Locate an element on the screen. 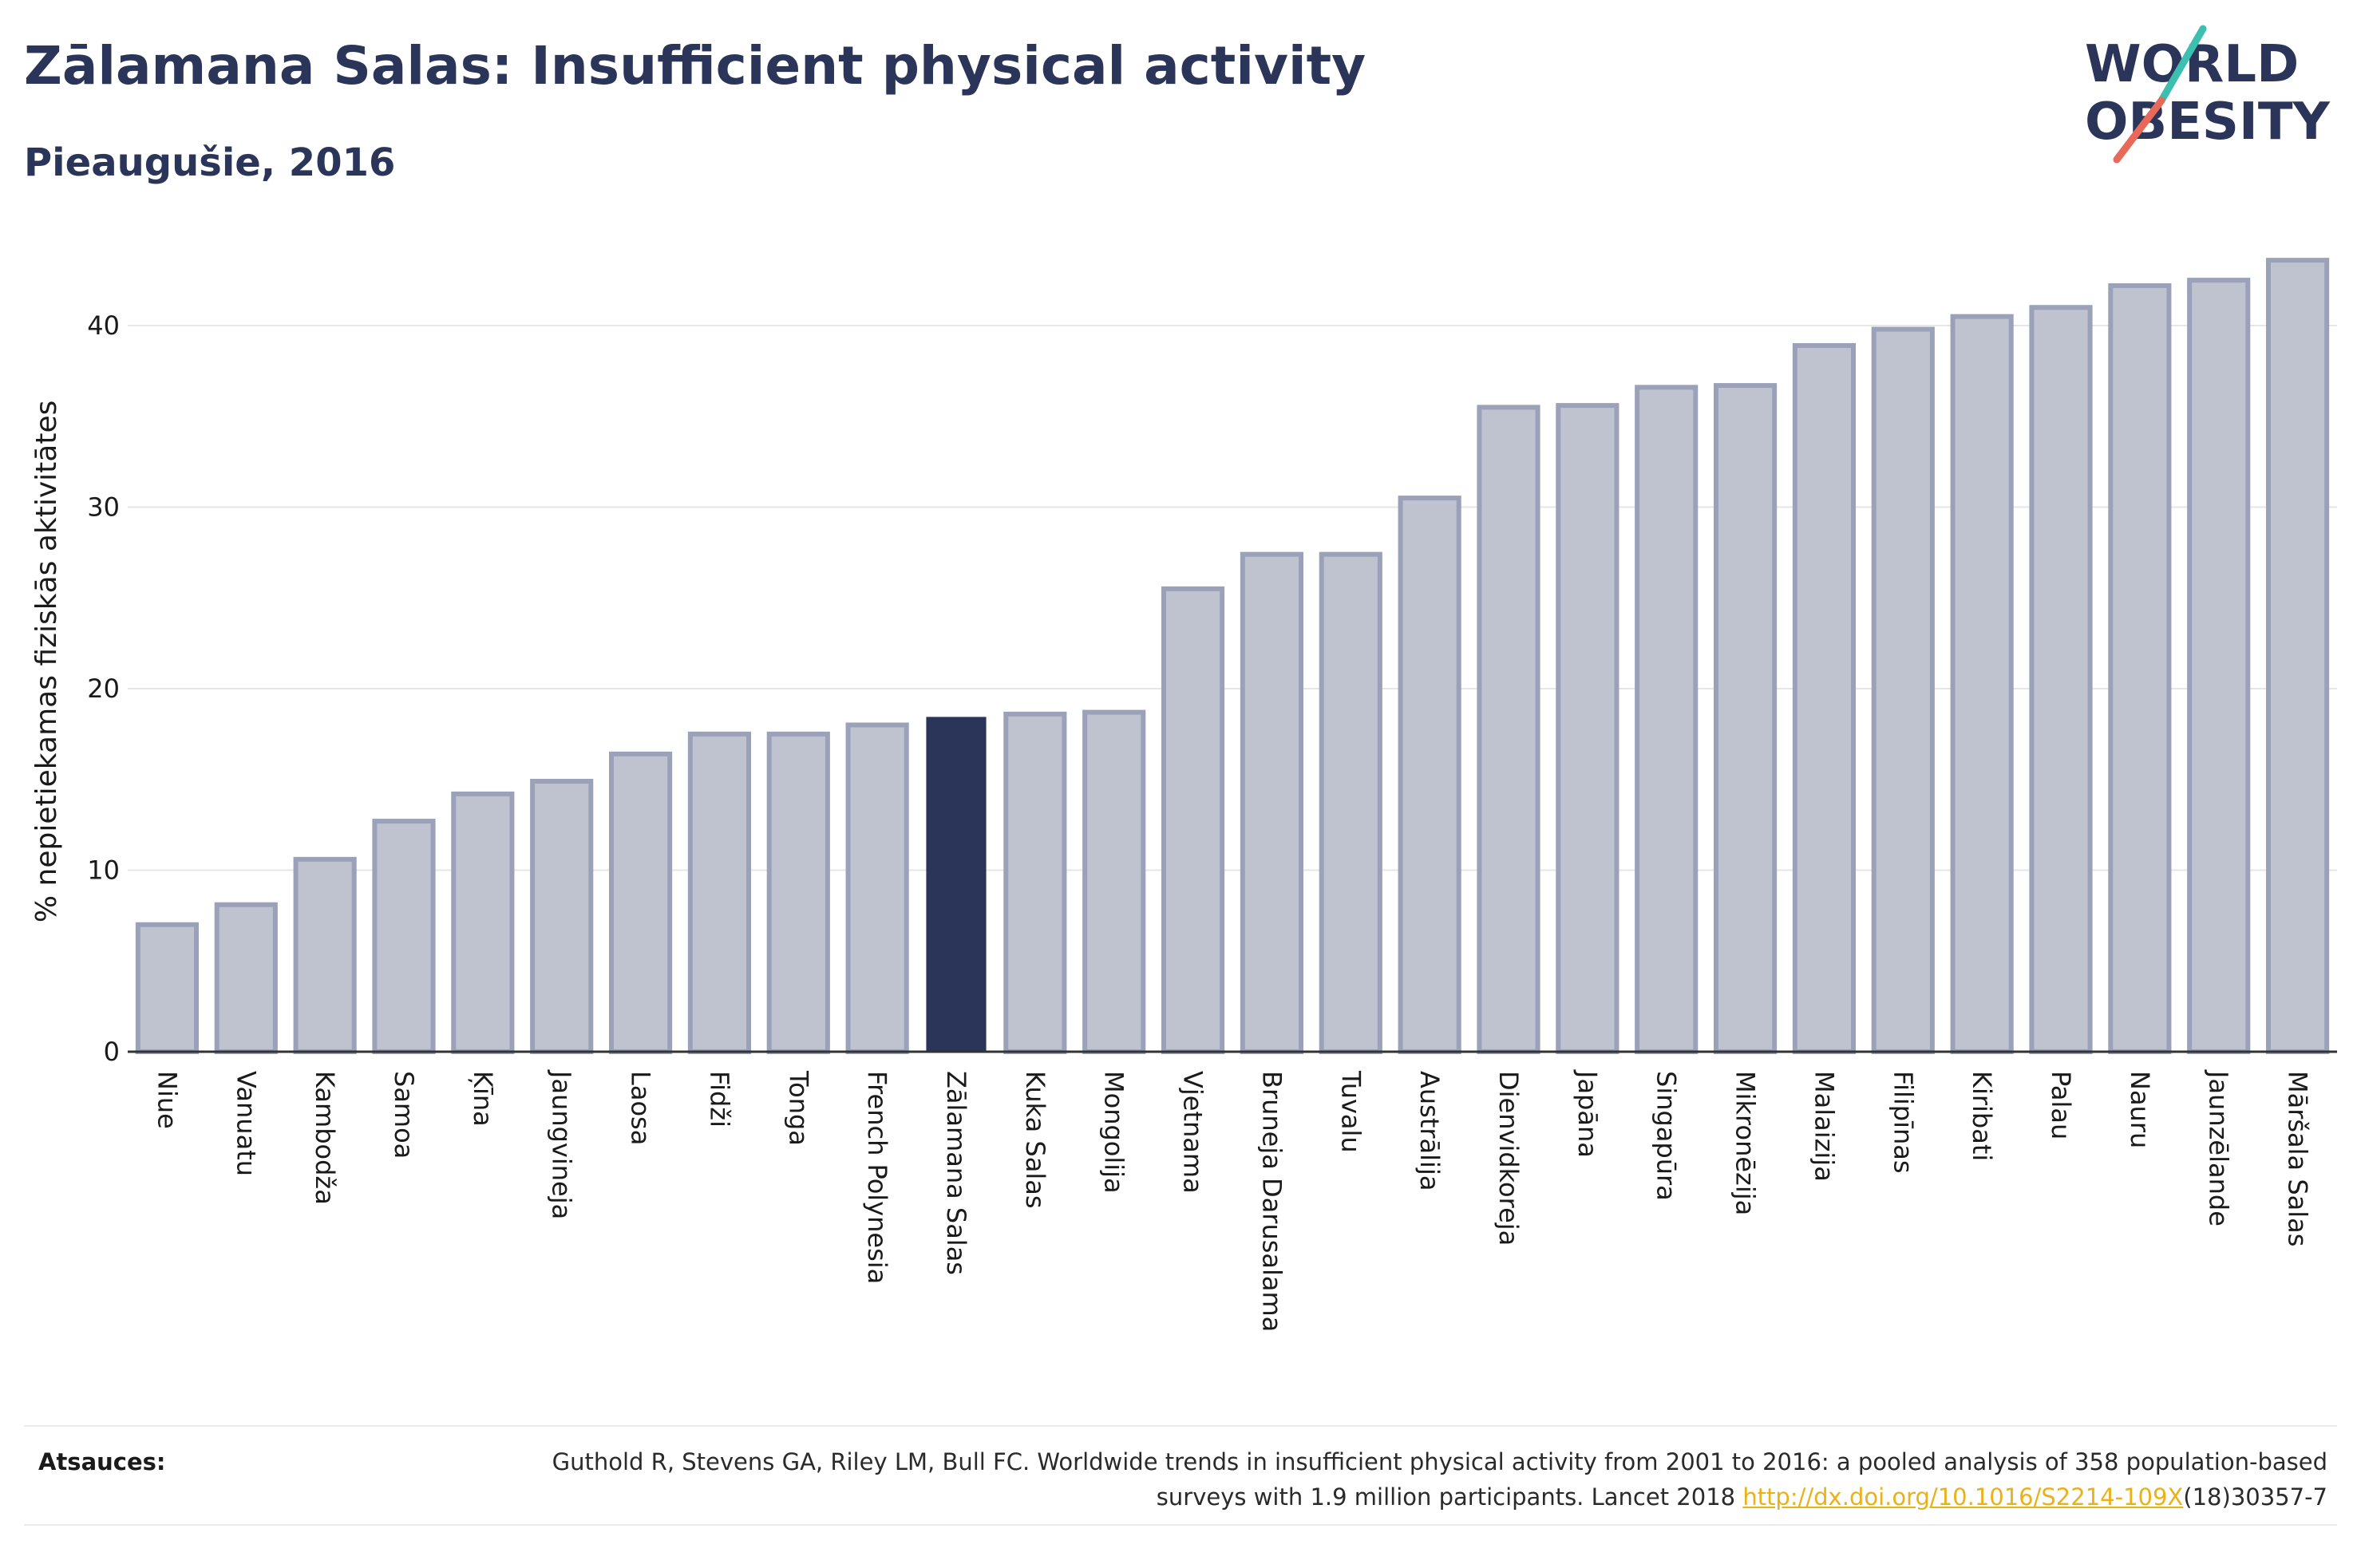  y-tick-label: 30 is located at coordinates (103, 507).